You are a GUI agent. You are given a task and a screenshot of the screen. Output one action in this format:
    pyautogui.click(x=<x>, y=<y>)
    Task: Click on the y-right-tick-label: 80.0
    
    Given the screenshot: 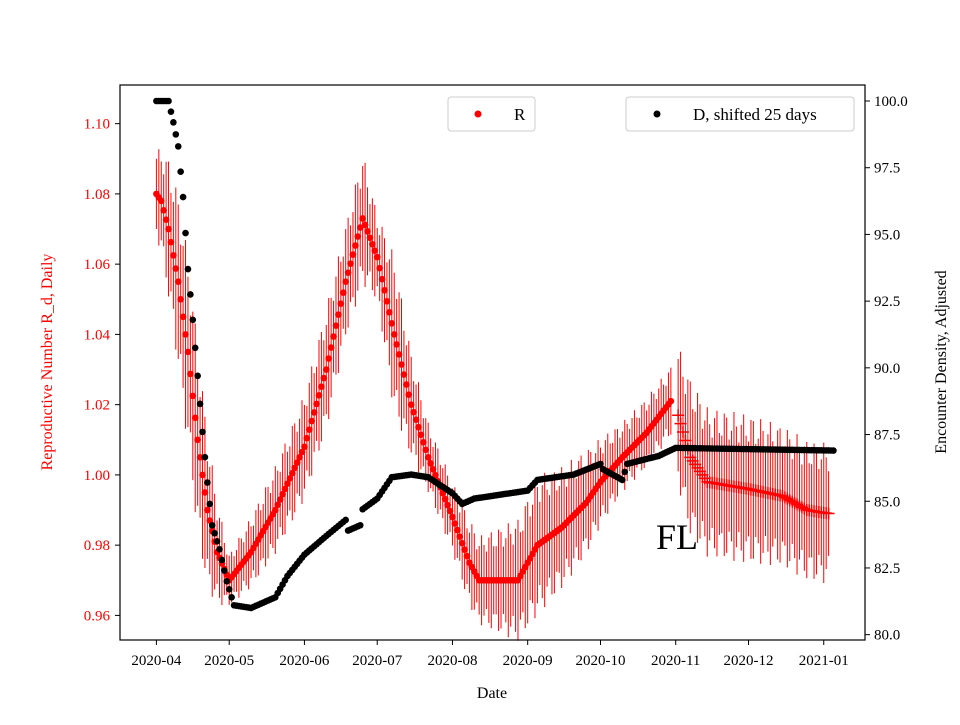 What is the action you would take?
    pyautogui.click(x=887, y=636)
    